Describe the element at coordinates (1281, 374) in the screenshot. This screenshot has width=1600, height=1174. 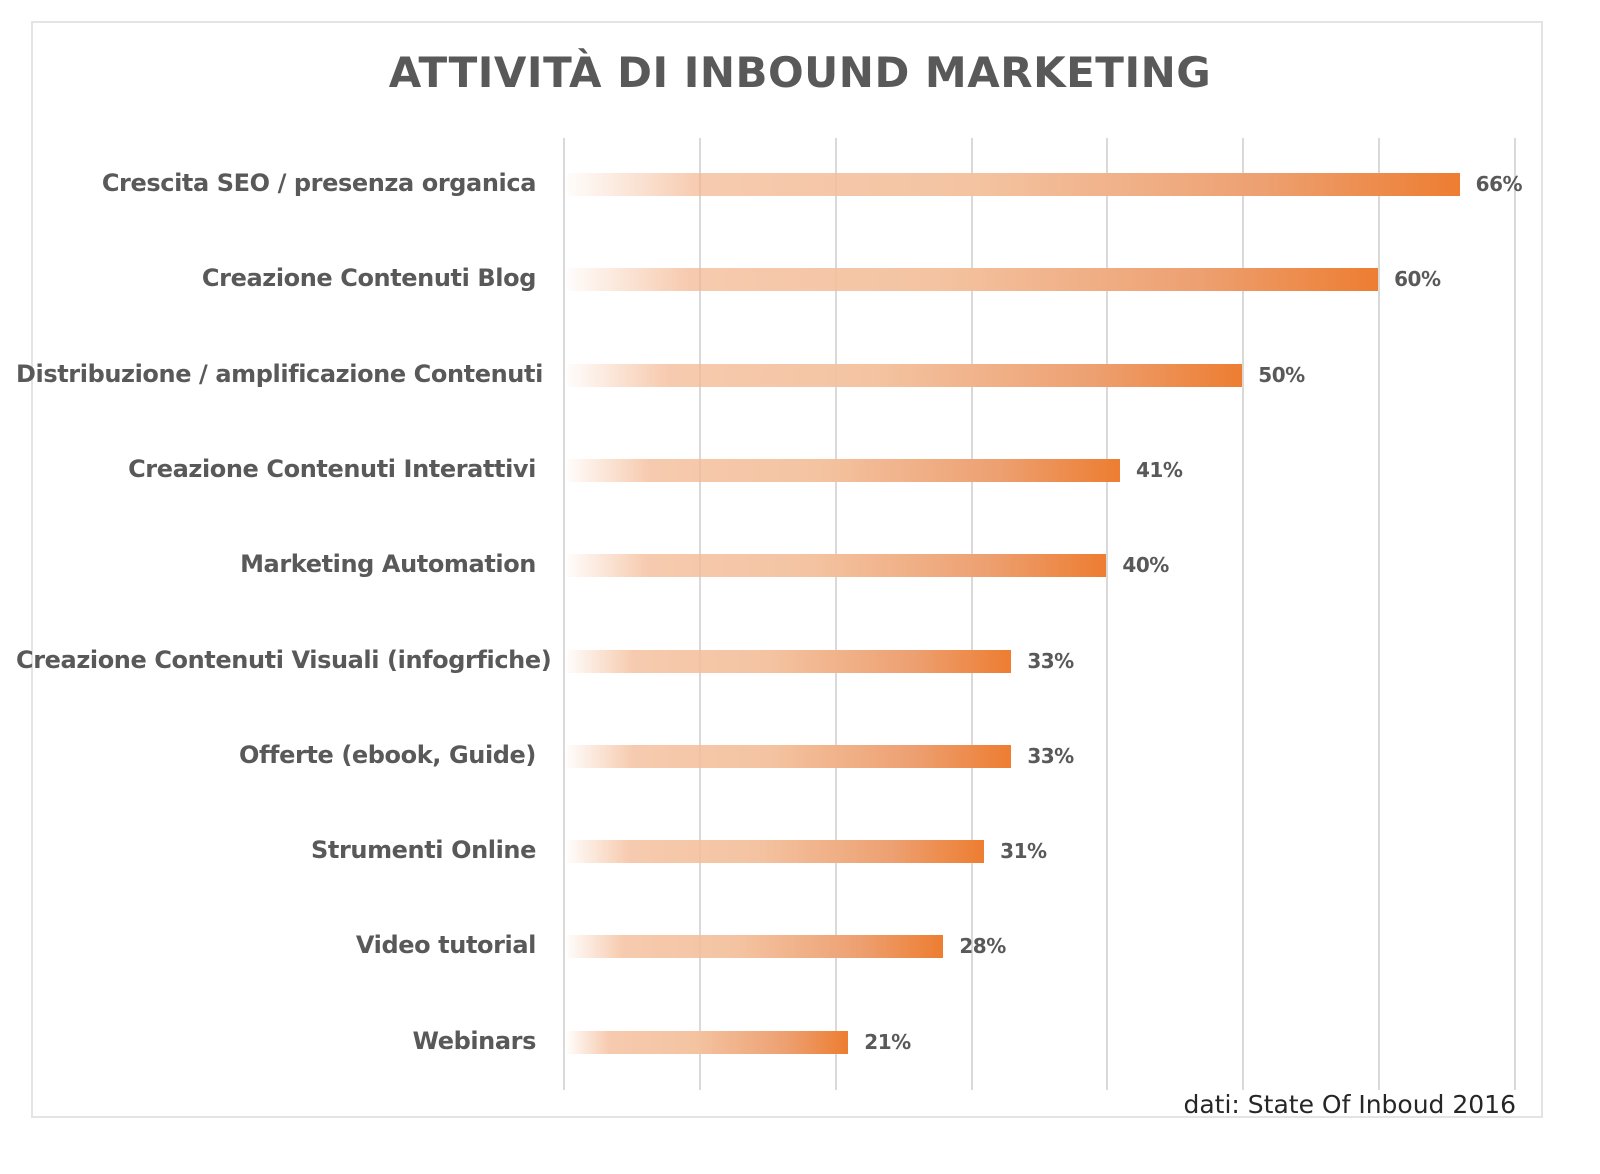
I see `value-label: 50%` at that location.